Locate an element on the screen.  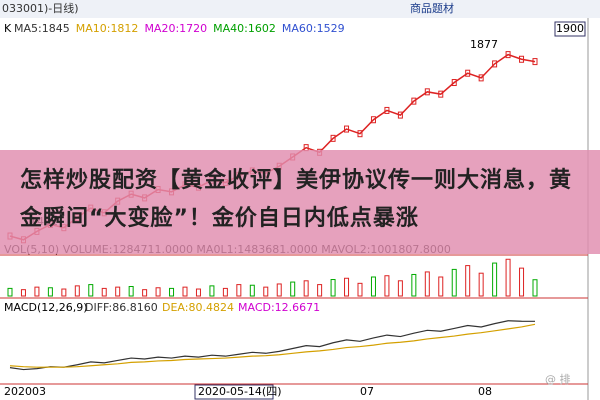
date-label: 202003 is located at coordinates (25, 391).